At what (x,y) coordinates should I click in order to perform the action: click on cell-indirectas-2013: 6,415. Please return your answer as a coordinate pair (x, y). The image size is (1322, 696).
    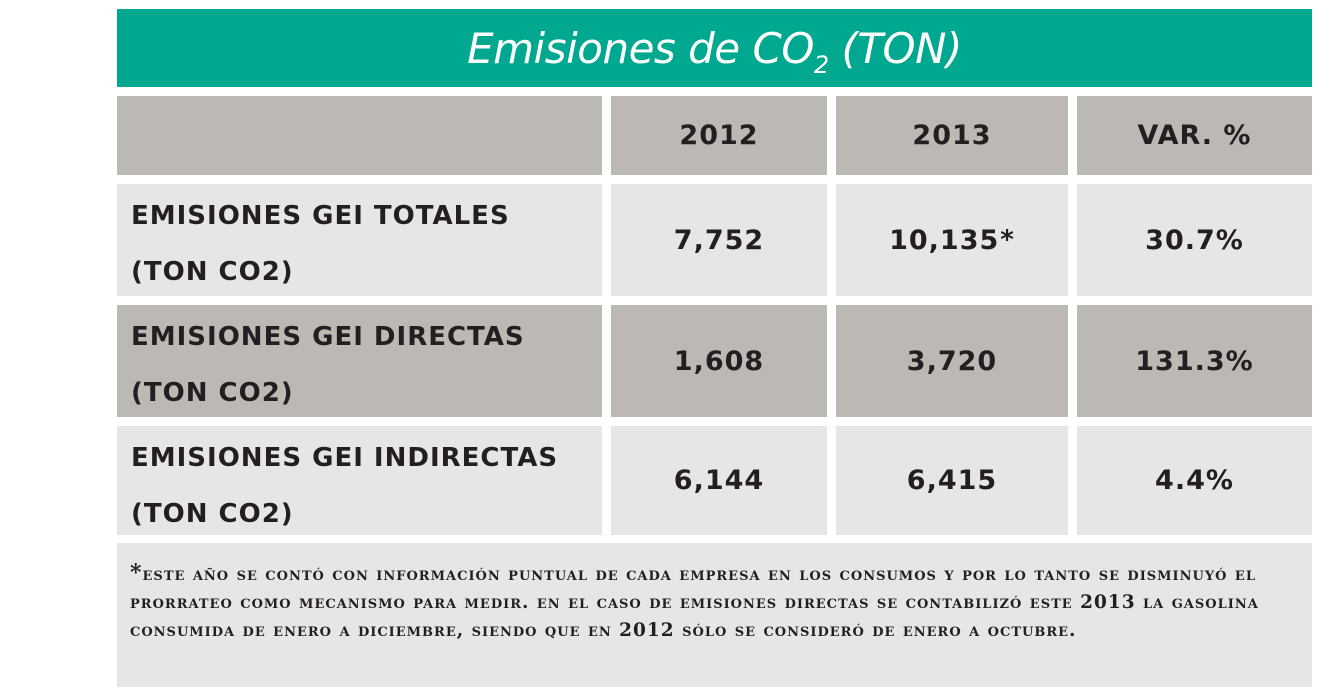
    Looking at the image, I should click on (952, 480).